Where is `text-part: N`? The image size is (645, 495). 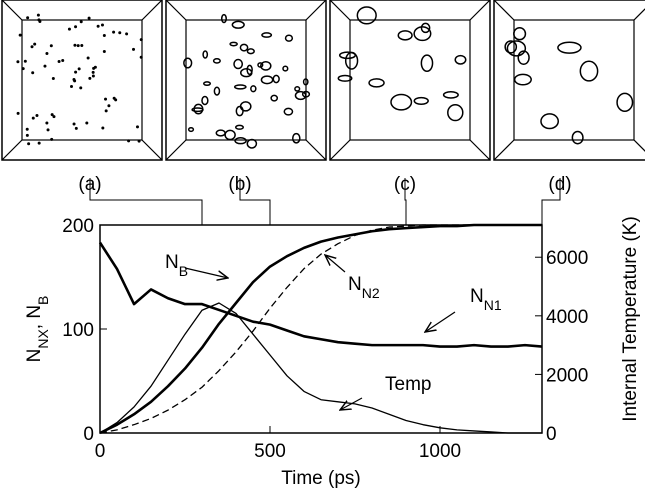 text-part: N is located at coordinates (355, 284).